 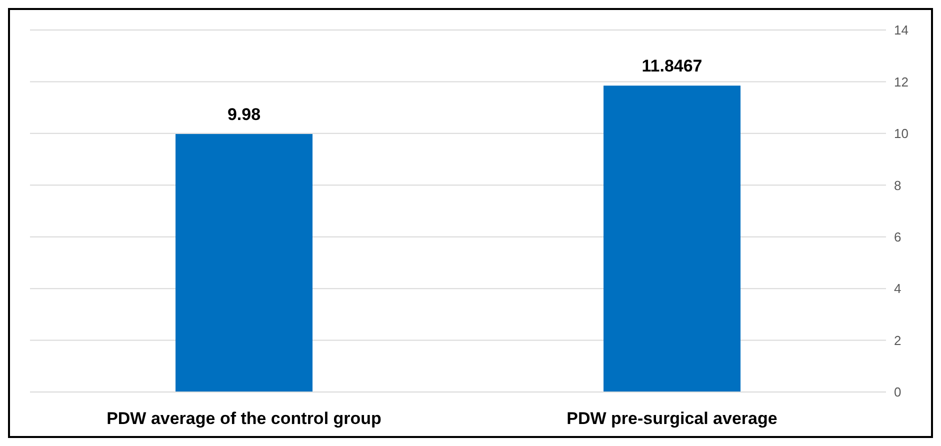 What do you see at coordinates (244, 114) in the screenshot?
I see `data-label: 9.98` at bounding box center [244, 114].